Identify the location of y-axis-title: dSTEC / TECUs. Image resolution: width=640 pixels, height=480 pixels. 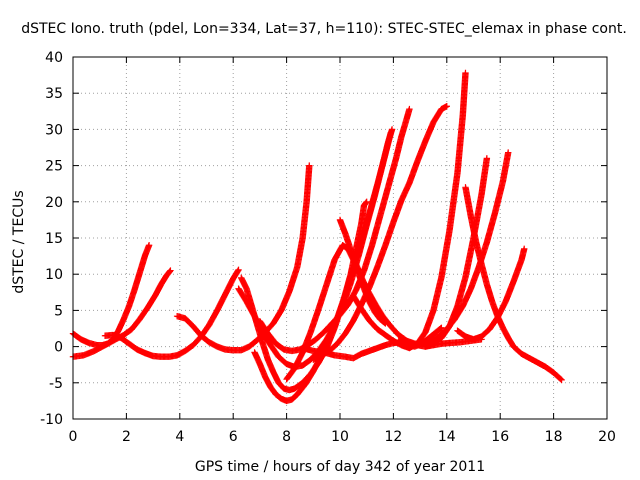
(19, 241).